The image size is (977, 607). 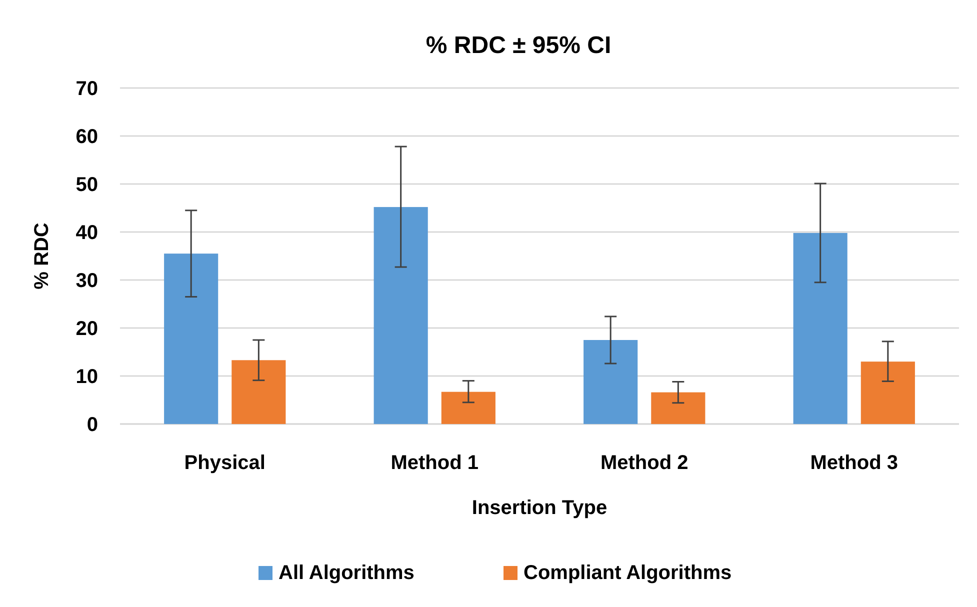 What do you see at coordinates (42, 256) in the screenshot?
I see `y-axis-title: % RDC` at bounding box center [42, 256].